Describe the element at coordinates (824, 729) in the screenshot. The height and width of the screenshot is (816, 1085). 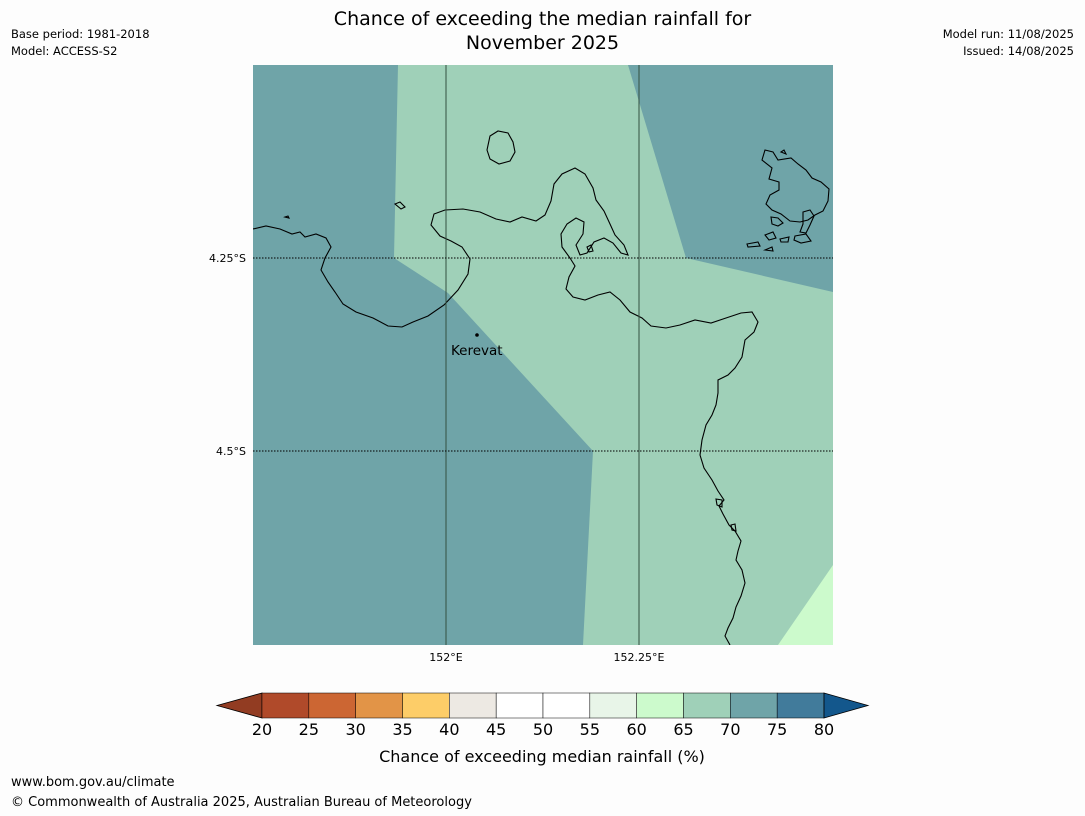
I see `colorbar-tick-label: 80` at that location.